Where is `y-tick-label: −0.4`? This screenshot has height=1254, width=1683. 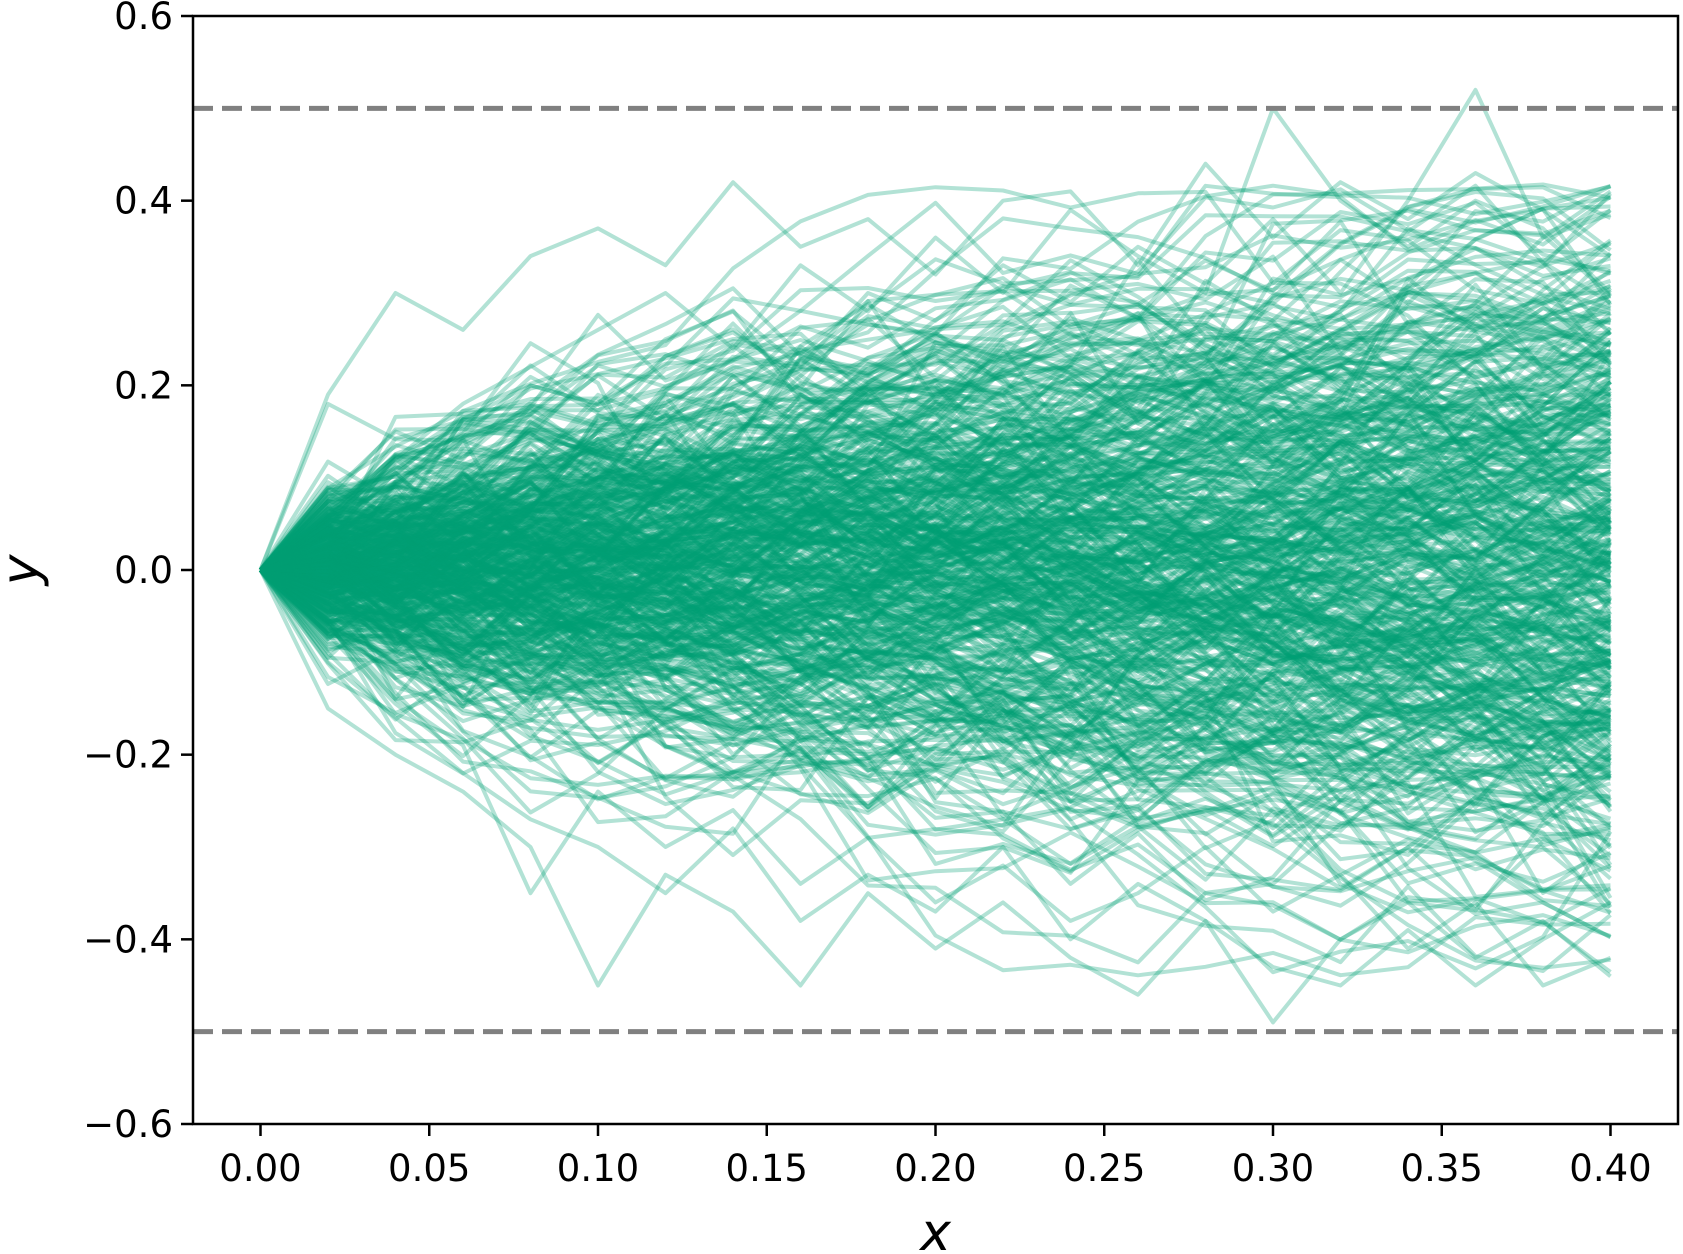 y-tick-label: −0.4 is located at coordinates (128, 939).